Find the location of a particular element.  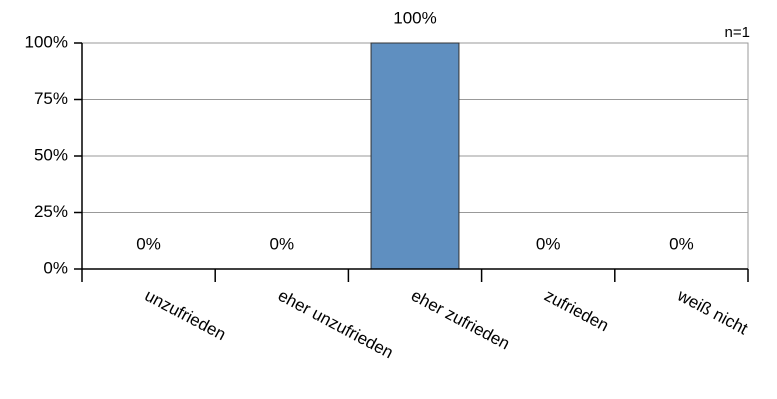

y-tick-label: 50% is located at coordinates (51, 154).